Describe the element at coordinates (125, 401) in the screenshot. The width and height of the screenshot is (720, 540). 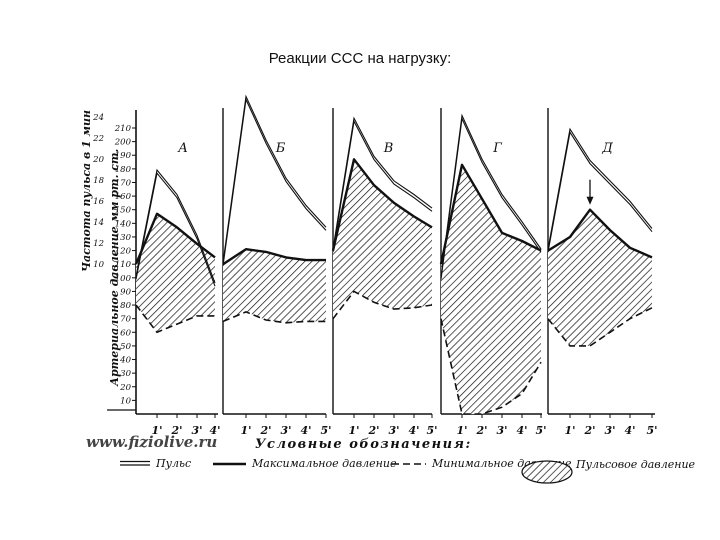
I see `pressure-tick-label: 10` at that location.